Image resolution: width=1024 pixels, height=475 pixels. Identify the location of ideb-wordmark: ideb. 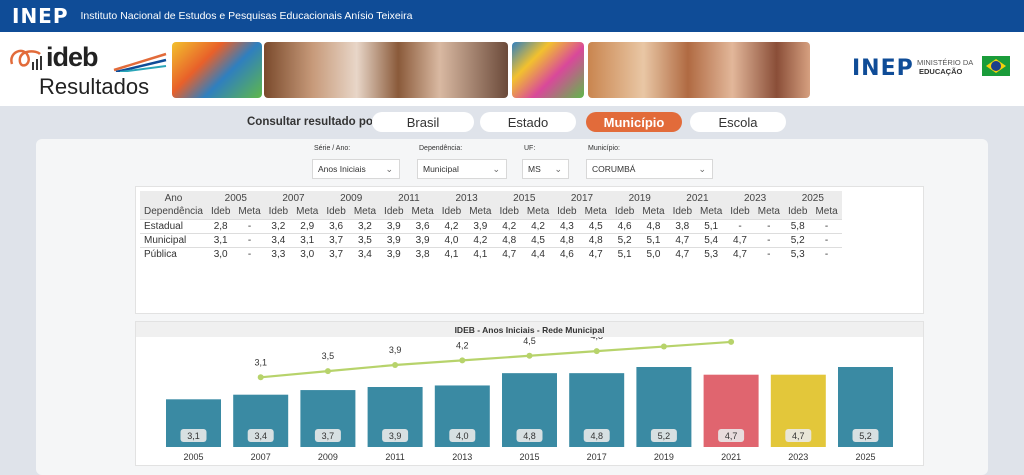
(72, 57).